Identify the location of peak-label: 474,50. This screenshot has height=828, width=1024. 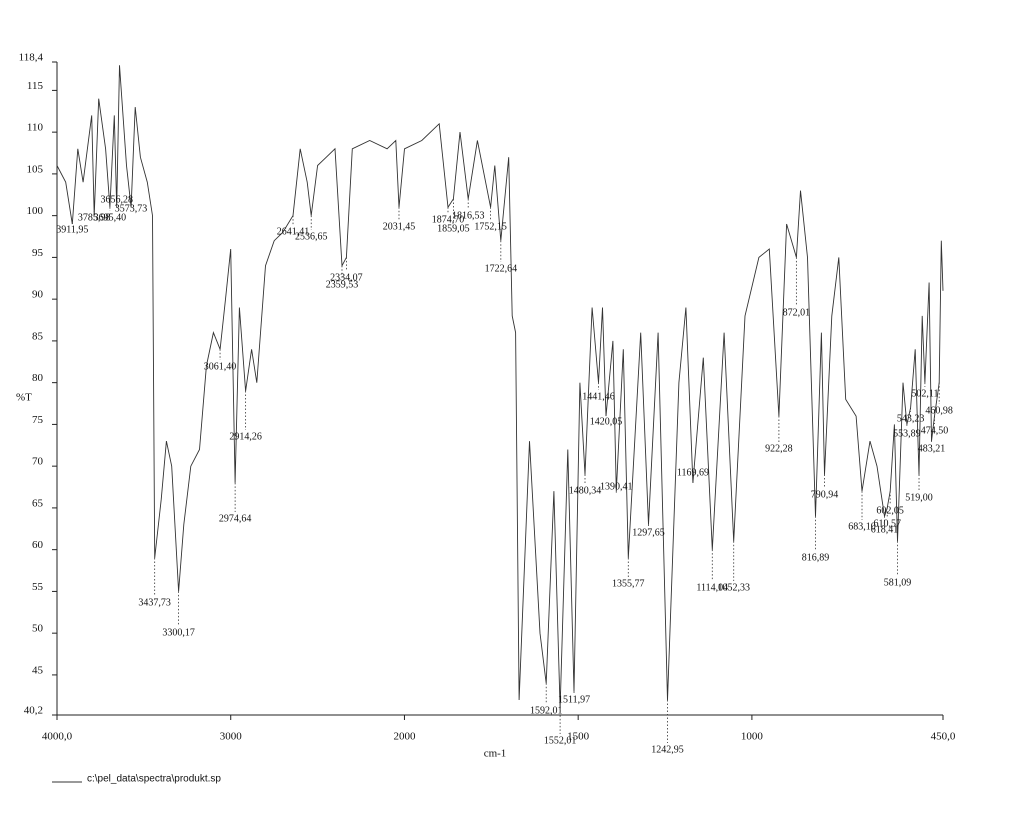
(935, 430).